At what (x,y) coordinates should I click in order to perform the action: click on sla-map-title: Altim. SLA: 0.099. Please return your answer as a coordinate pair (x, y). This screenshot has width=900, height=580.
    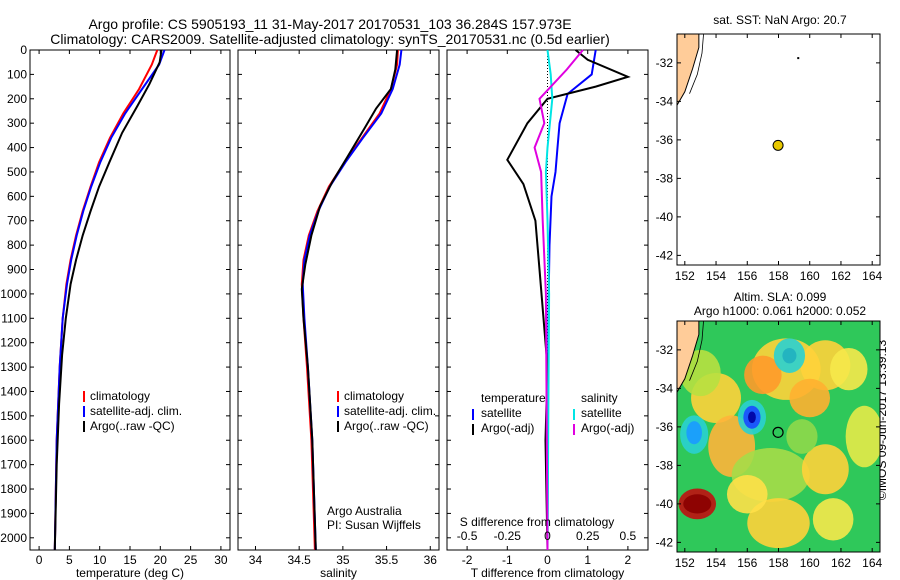
    Looking at the image, I should click on (780, 297).